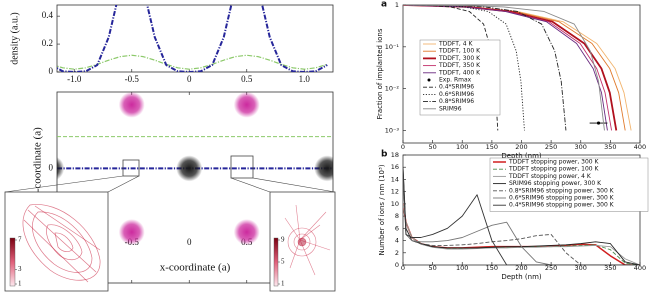  I want to click on y-tick-label: 2, so click(397, 253).